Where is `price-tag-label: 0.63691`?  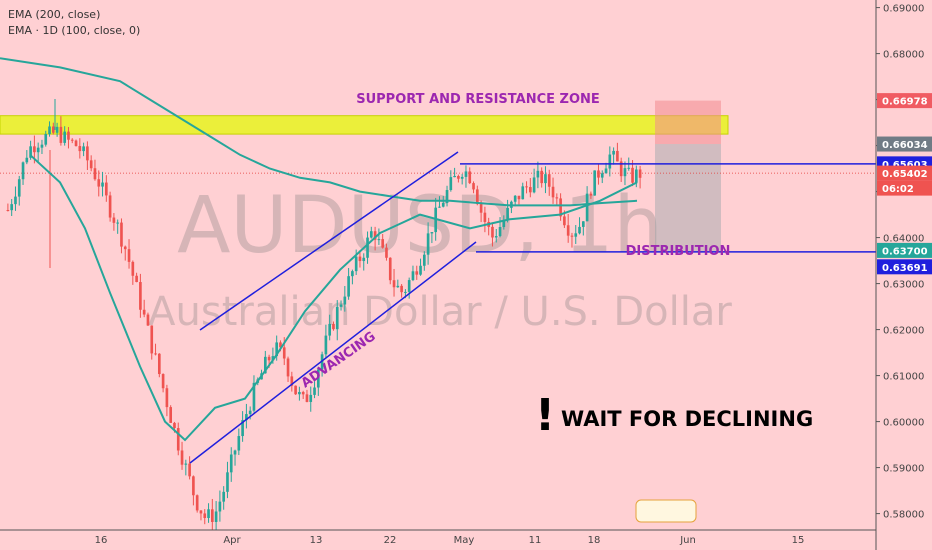 price-tag-label: 0.63691 is located at coordinates (905, 268).